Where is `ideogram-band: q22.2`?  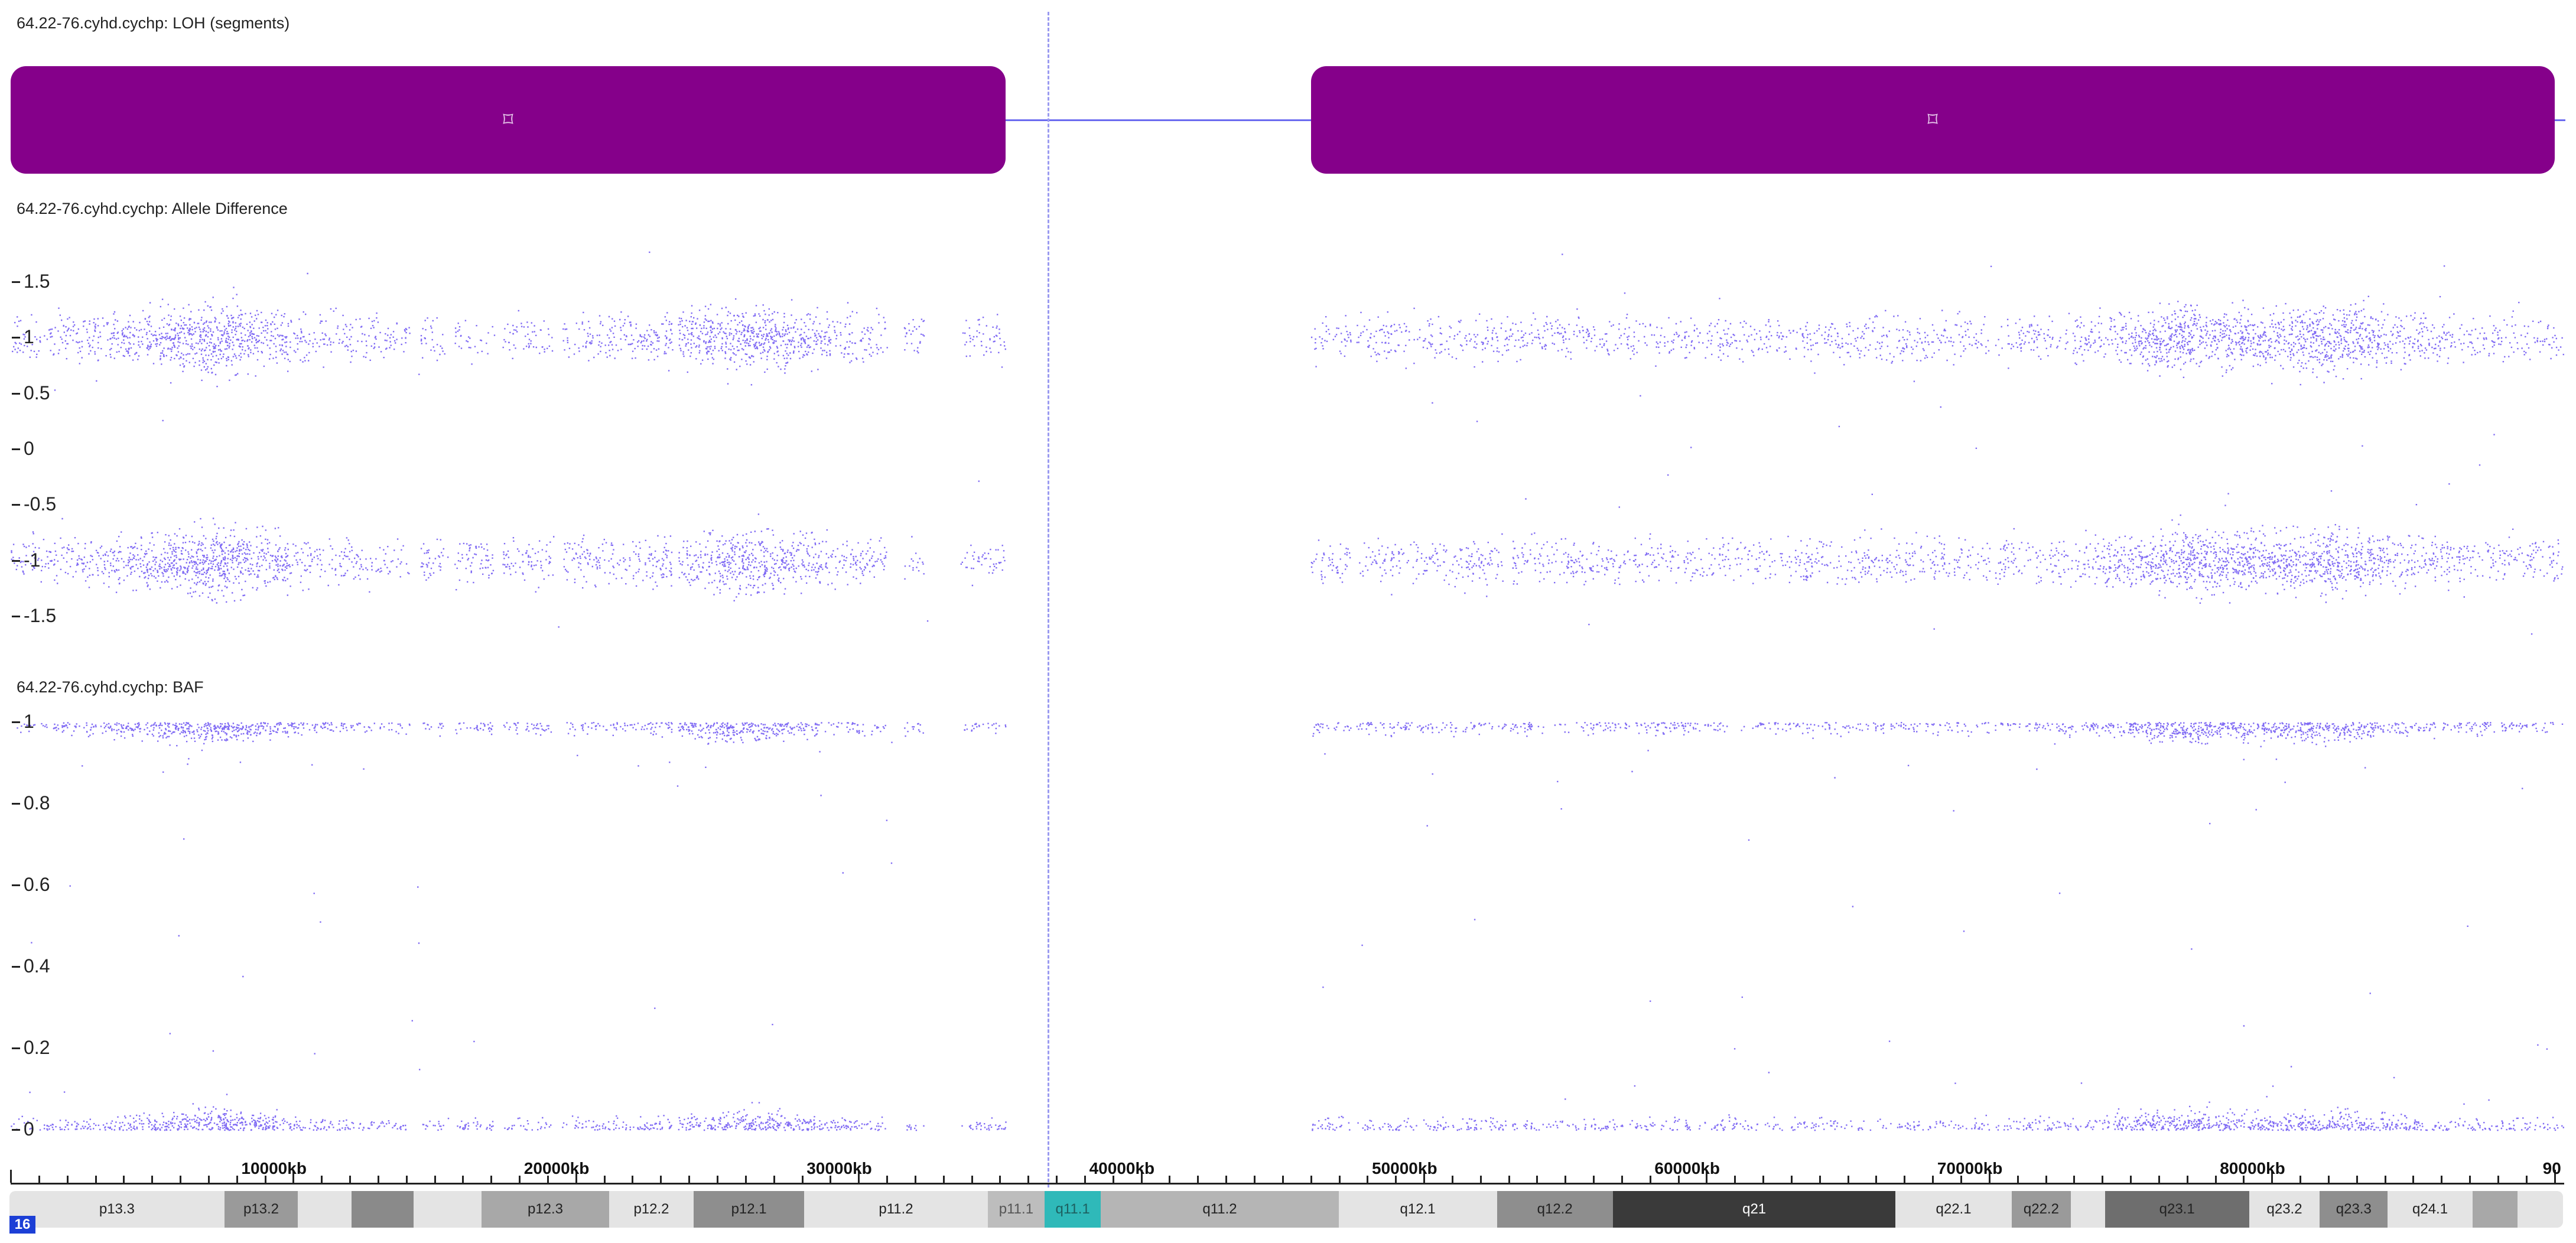
ideogram-band: q22.2 is located at coordinates (2041, 1209).